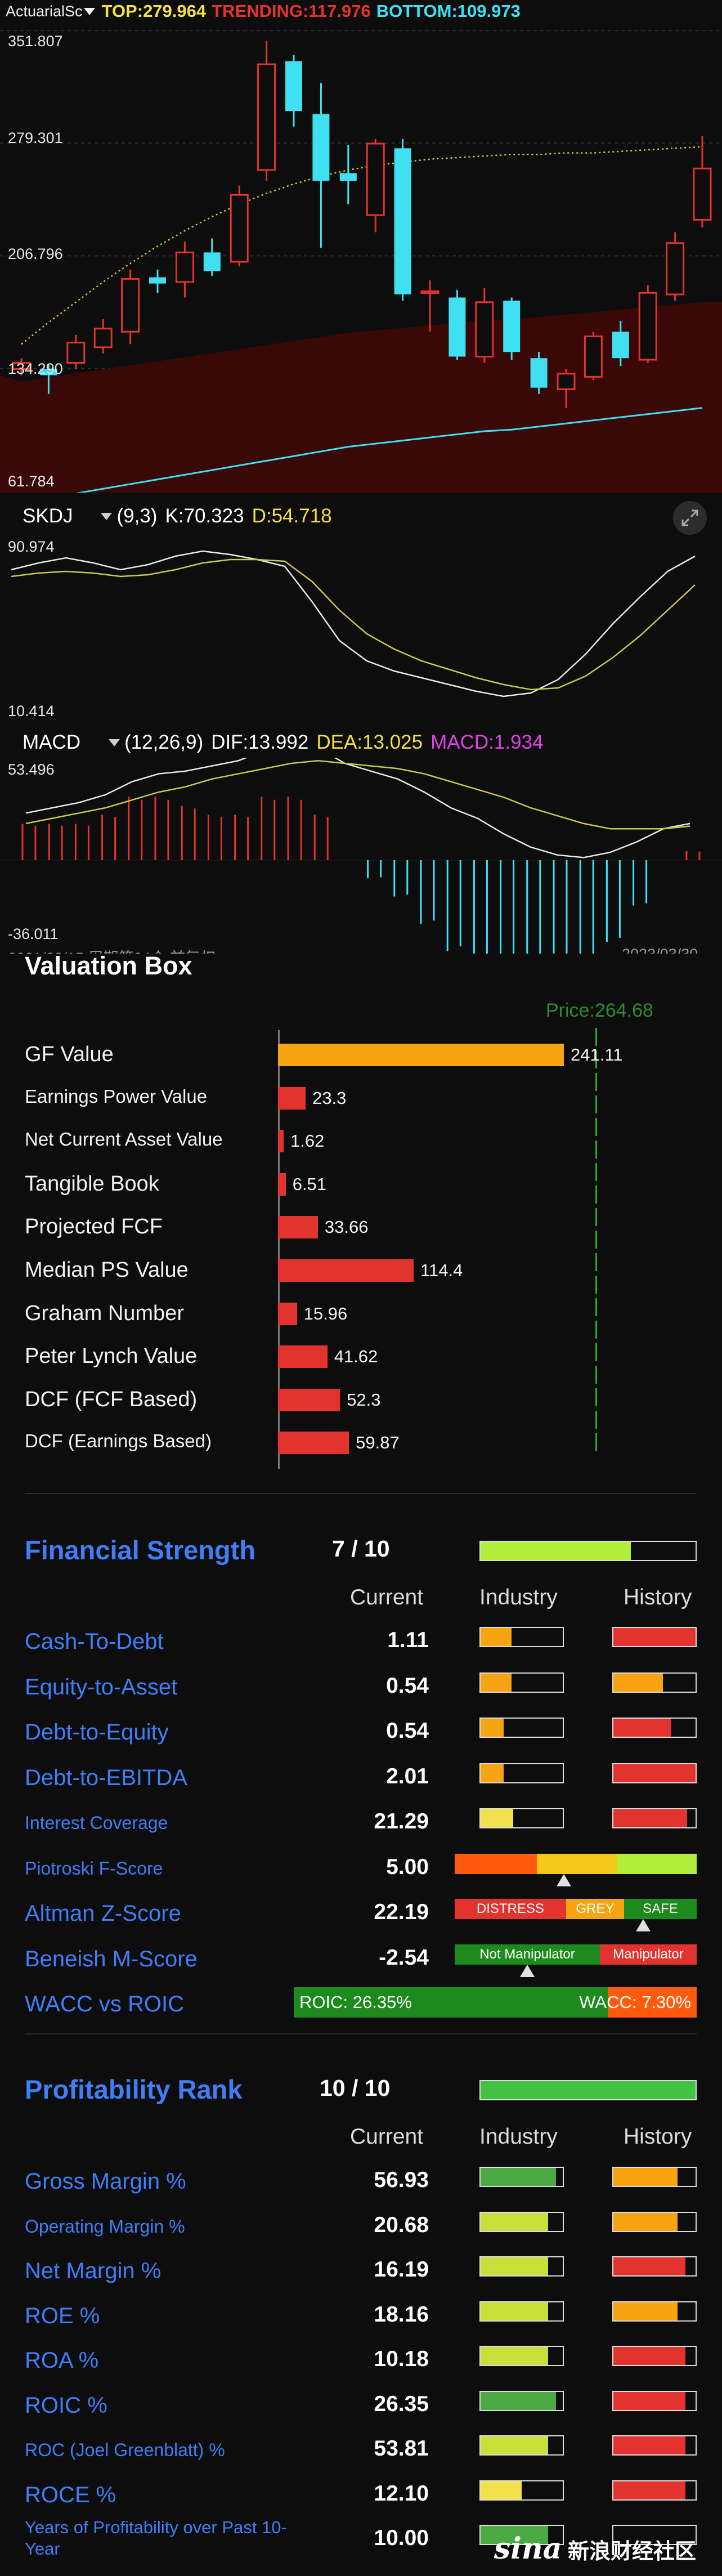 The height and width of the screenshot is (2576, 722). Describe the element at coordinates (660, 950) in the screenshot. I see `macd-date-right: 2023/03/30` at that location.